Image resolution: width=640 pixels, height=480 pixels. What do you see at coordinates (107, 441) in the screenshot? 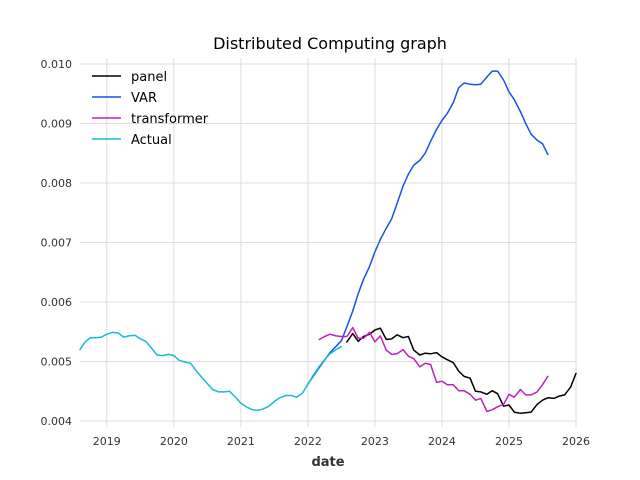
I see `x-tick-label: 2019` at bounding box center [107, 441].